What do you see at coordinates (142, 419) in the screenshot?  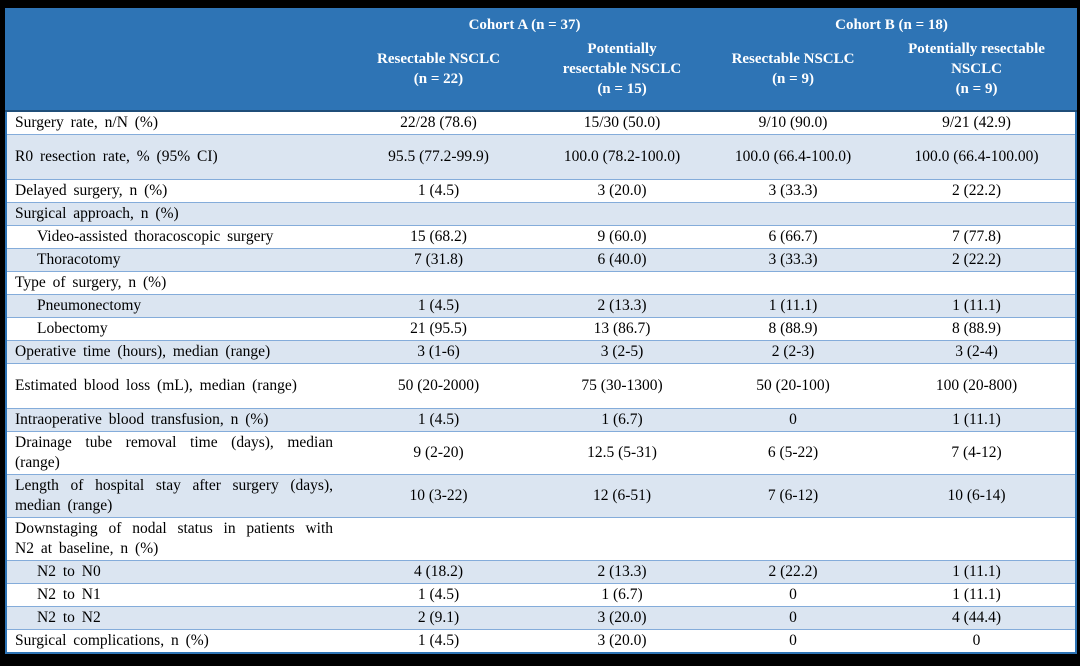 I see `row-label: Intraoperative blood transfusion, n (%)` at bounding box center [142, 419].